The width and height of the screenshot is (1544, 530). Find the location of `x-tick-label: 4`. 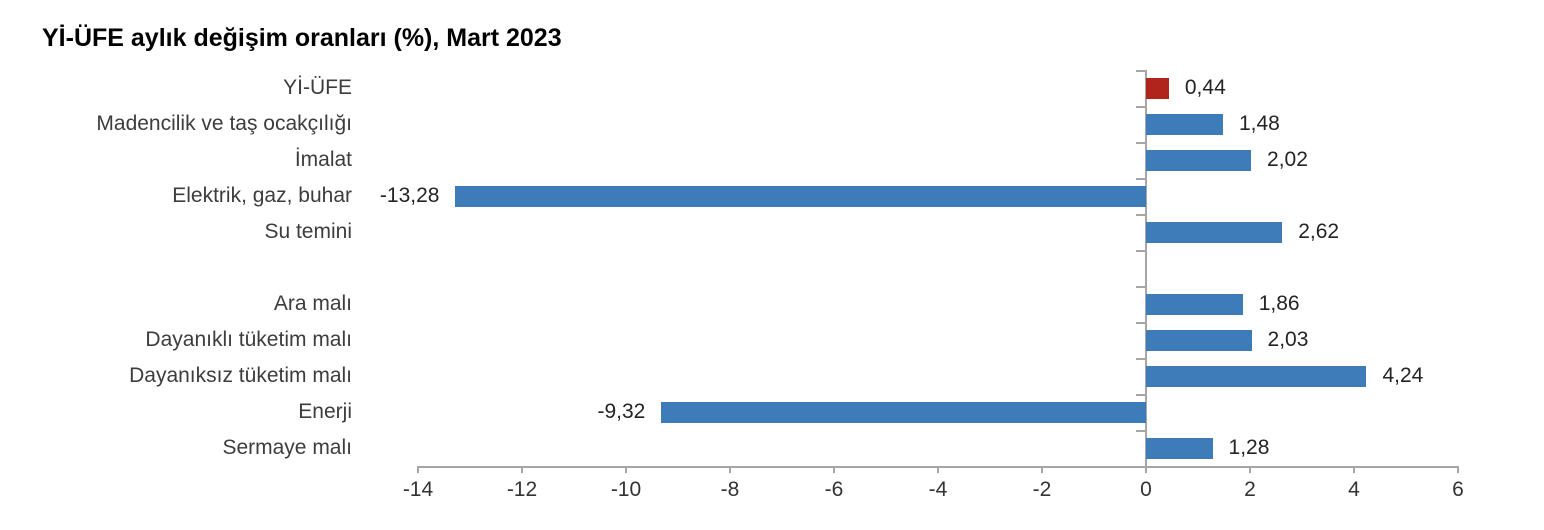

x-tick-label: 4 is located at coordinates (1354, 489).